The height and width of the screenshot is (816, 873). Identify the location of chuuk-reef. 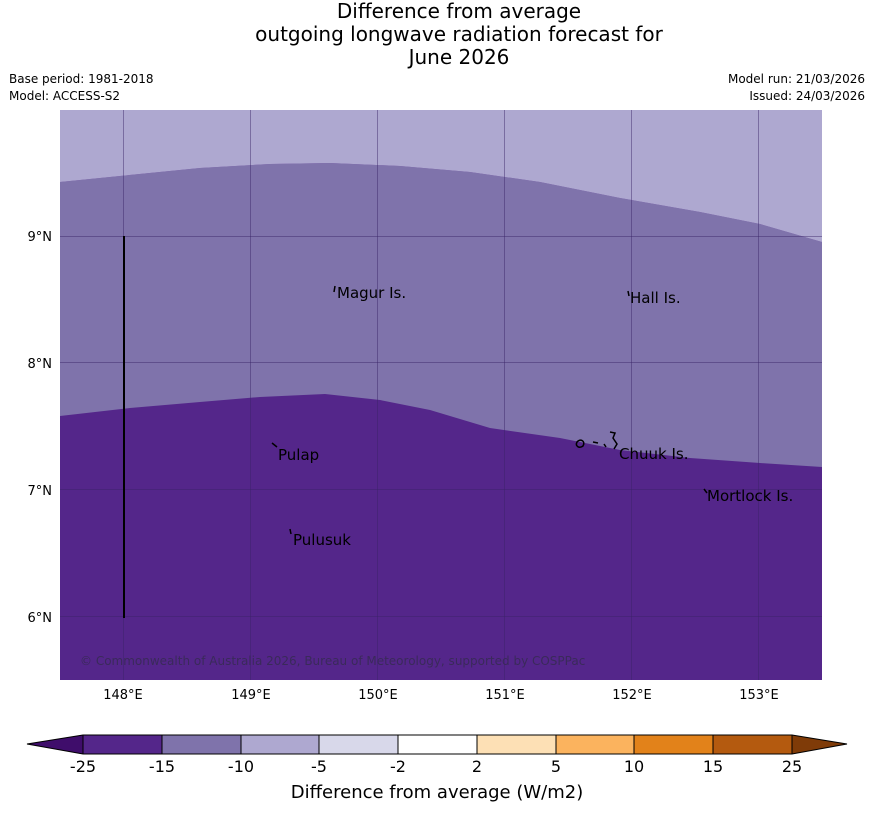
(613, 440).